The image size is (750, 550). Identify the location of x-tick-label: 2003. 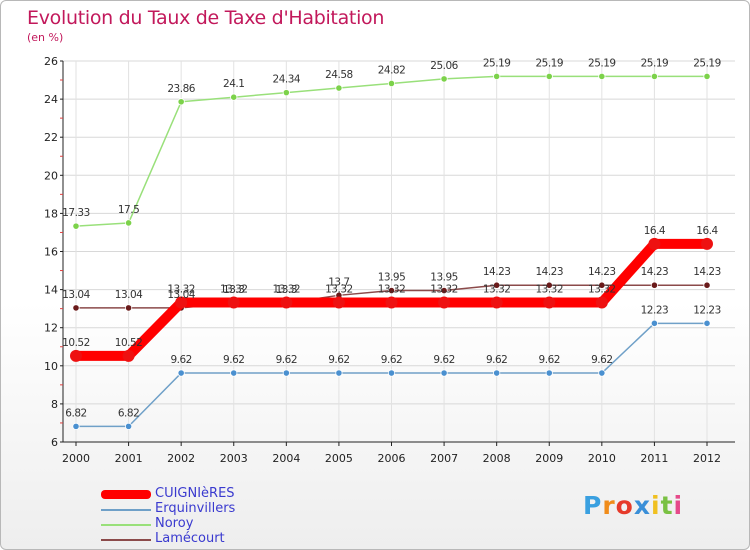
(234, 458).